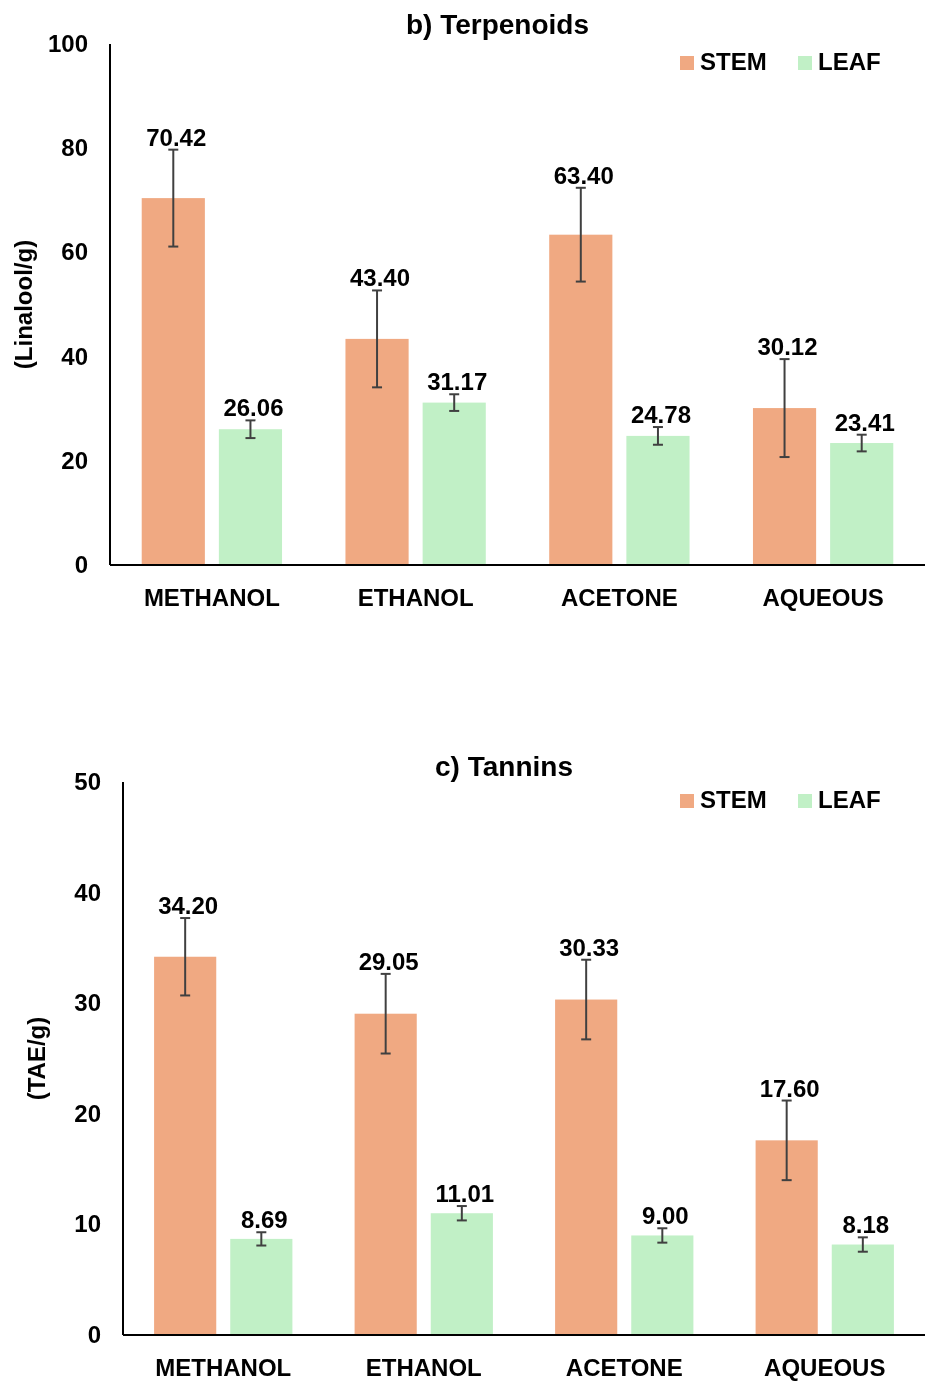 The width and height of the screenshot is (927, 1382). What do you see at coordinates (465, 1194) in the screenshot?
I see `data-label: 11.01` at bounding box center [465, 1194].